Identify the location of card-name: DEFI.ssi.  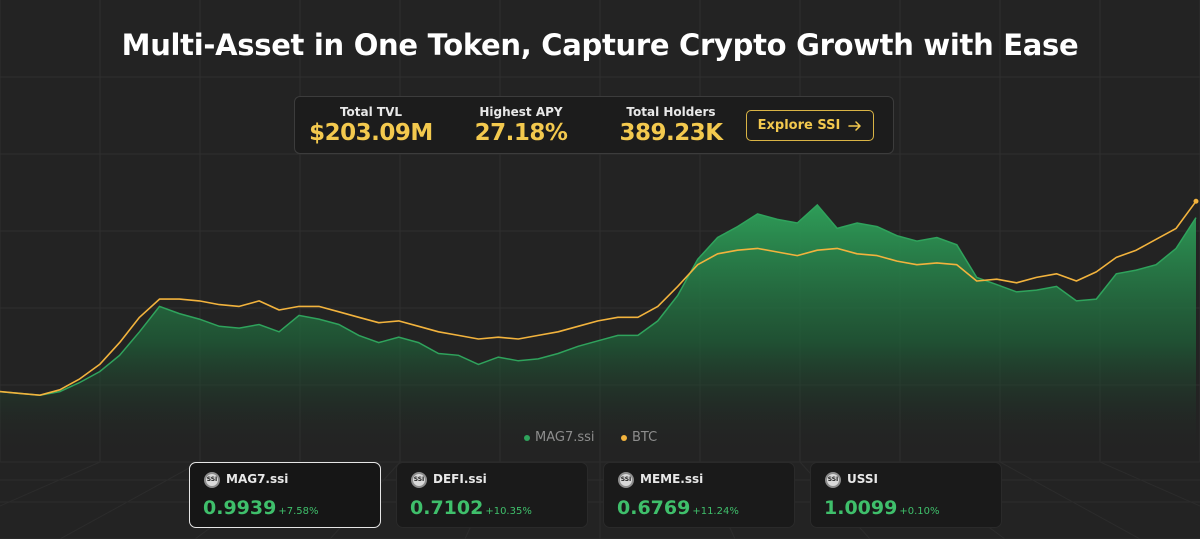
(460, 479).